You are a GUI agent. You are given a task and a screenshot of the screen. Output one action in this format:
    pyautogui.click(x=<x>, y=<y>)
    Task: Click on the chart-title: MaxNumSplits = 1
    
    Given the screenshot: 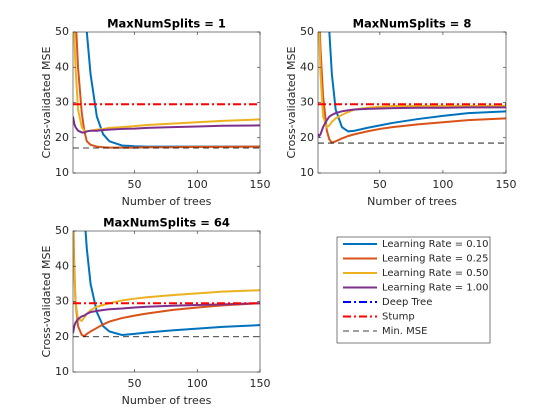 What is the action you would take?
    pyautogui.click(x=166, y=24)
    